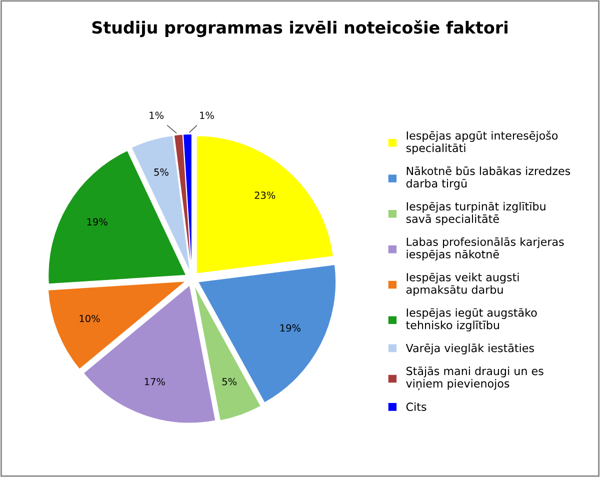 This screenshot has height=477, width=600. I want to click on data-label: 23%, so click(265, 195).